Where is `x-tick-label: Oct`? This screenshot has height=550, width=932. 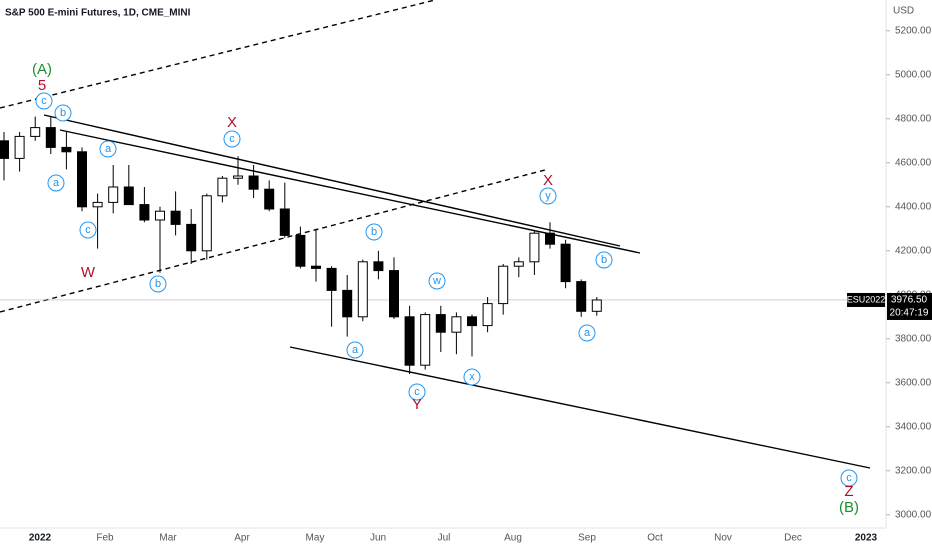
x-tick-label: Oct is located at coordinates (655, 538).